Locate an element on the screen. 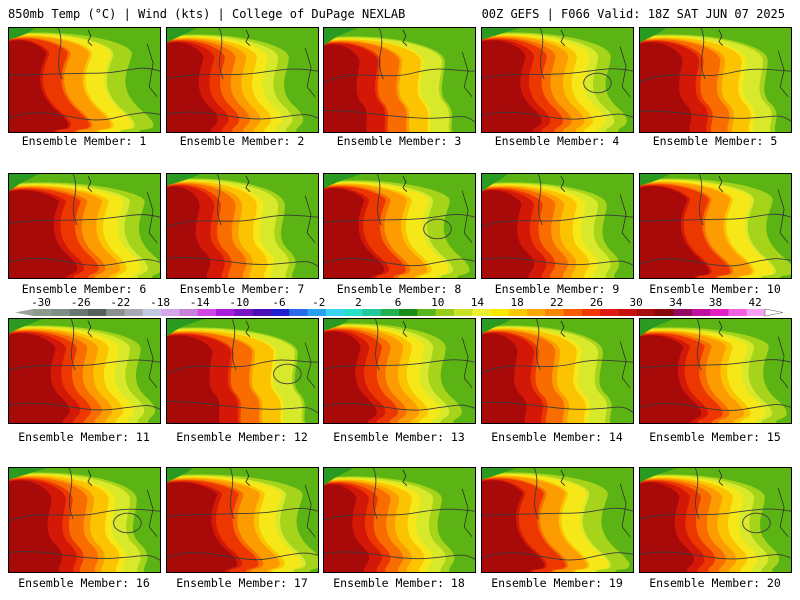  colorbar-tick-label: 22 is located at coordinates (556, 302).